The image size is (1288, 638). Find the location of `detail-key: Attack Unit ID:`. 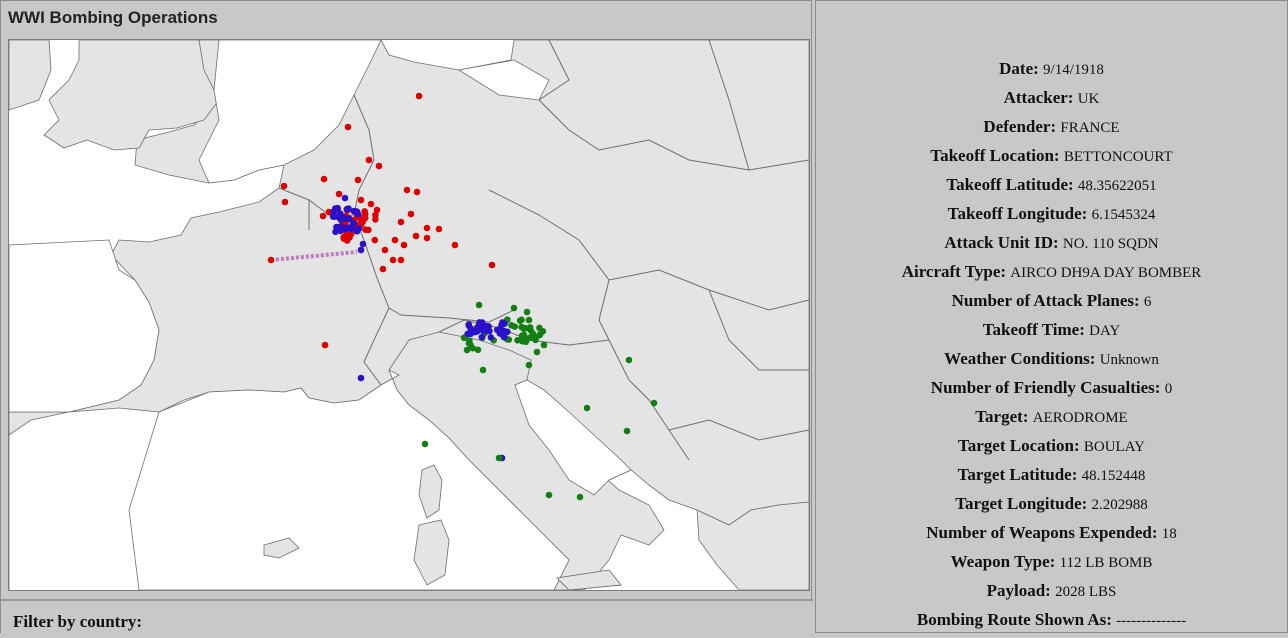

detail-key: Attack Unit ID: is located at coordinates (1001, 242).